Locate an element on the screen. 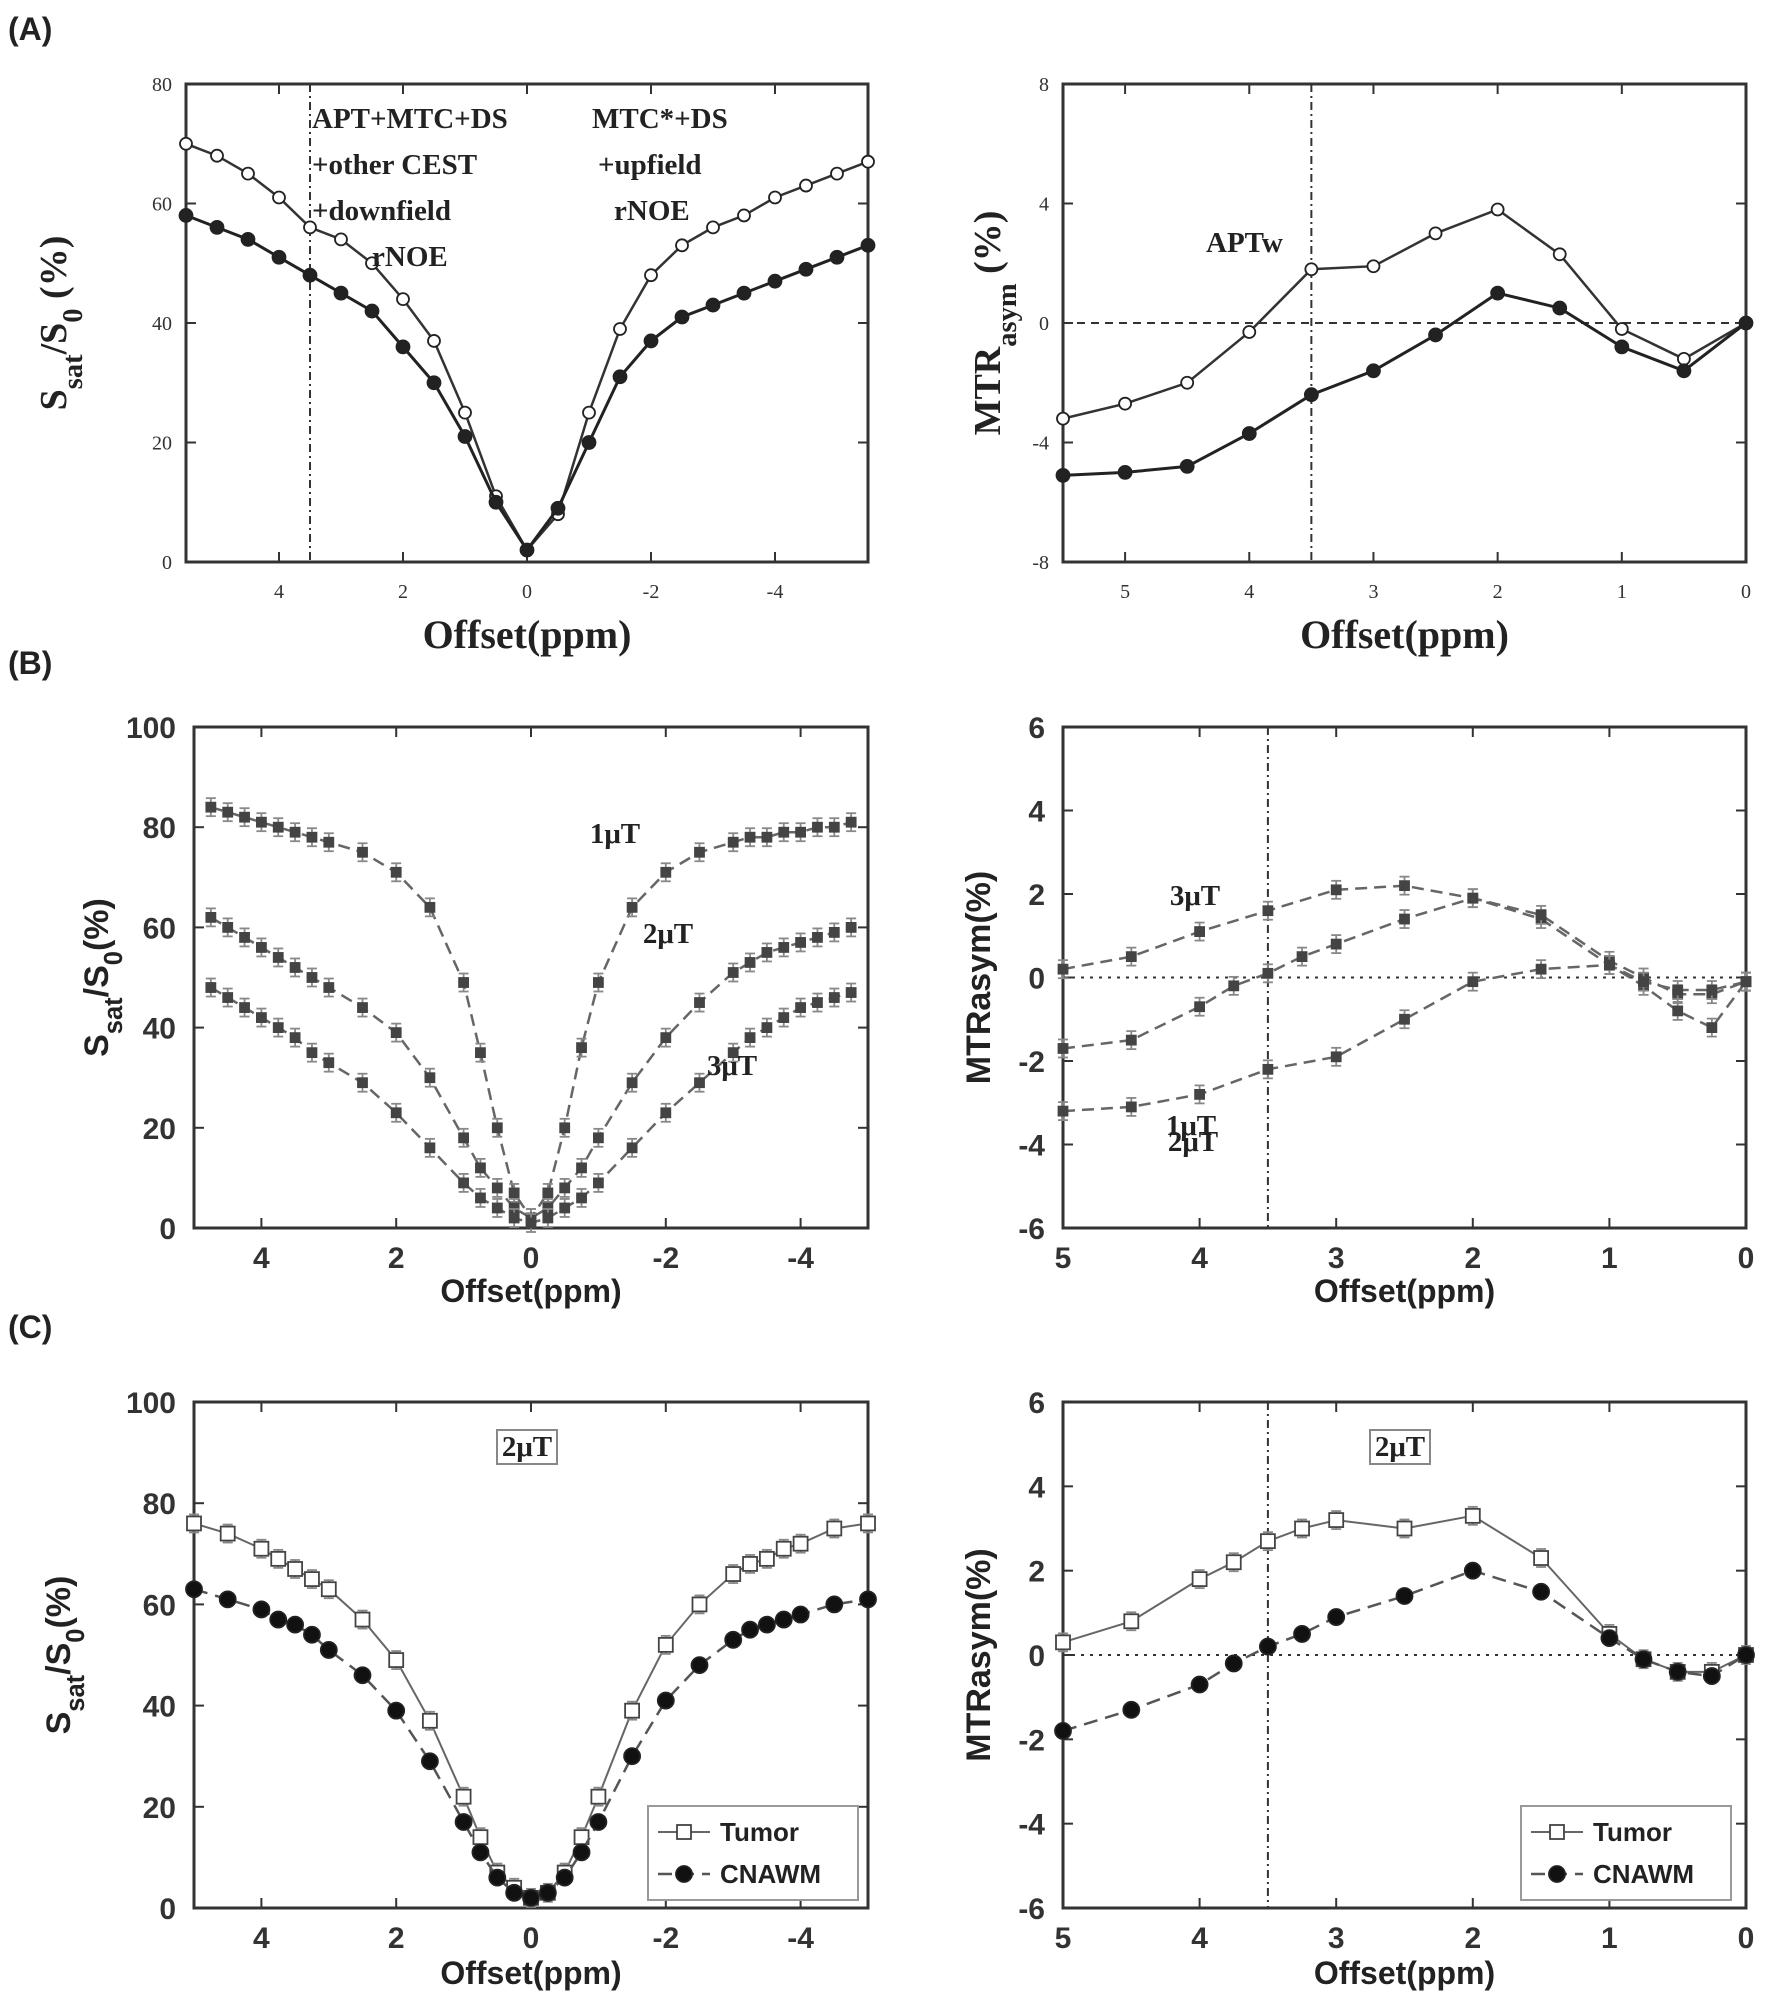 Image resolution: width=1775 pixels, height=2008 pixels. annotation-text: rNOE is located at coordinates (652, 211).